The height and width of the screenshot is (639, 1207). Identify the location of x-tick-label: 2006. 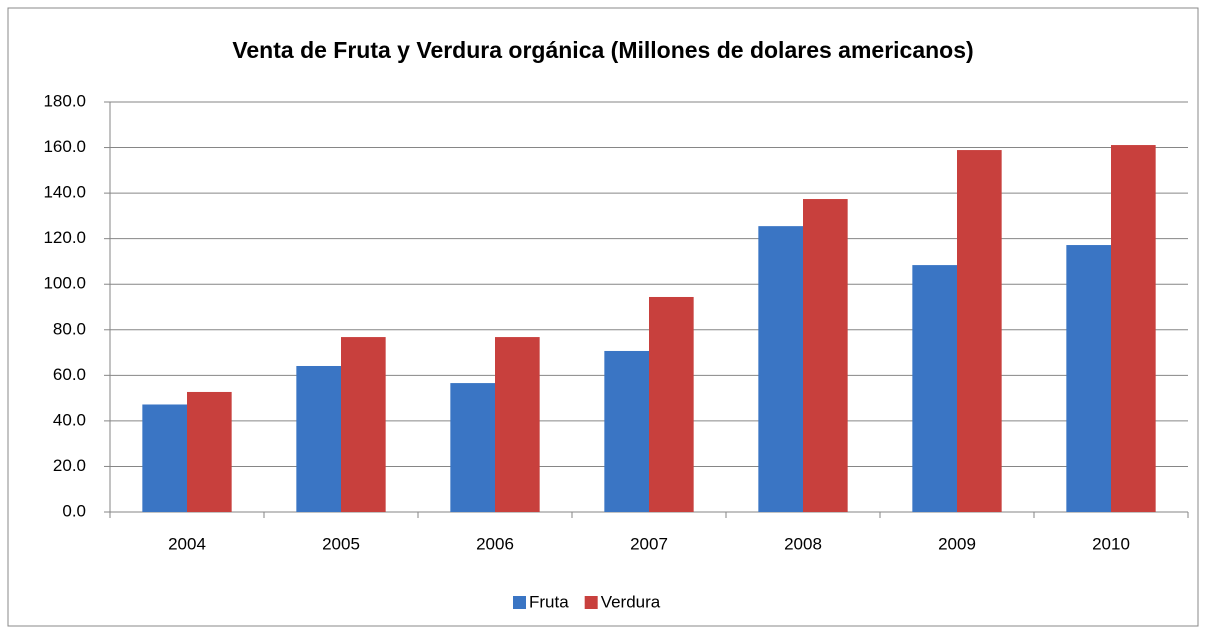
(495, 543).